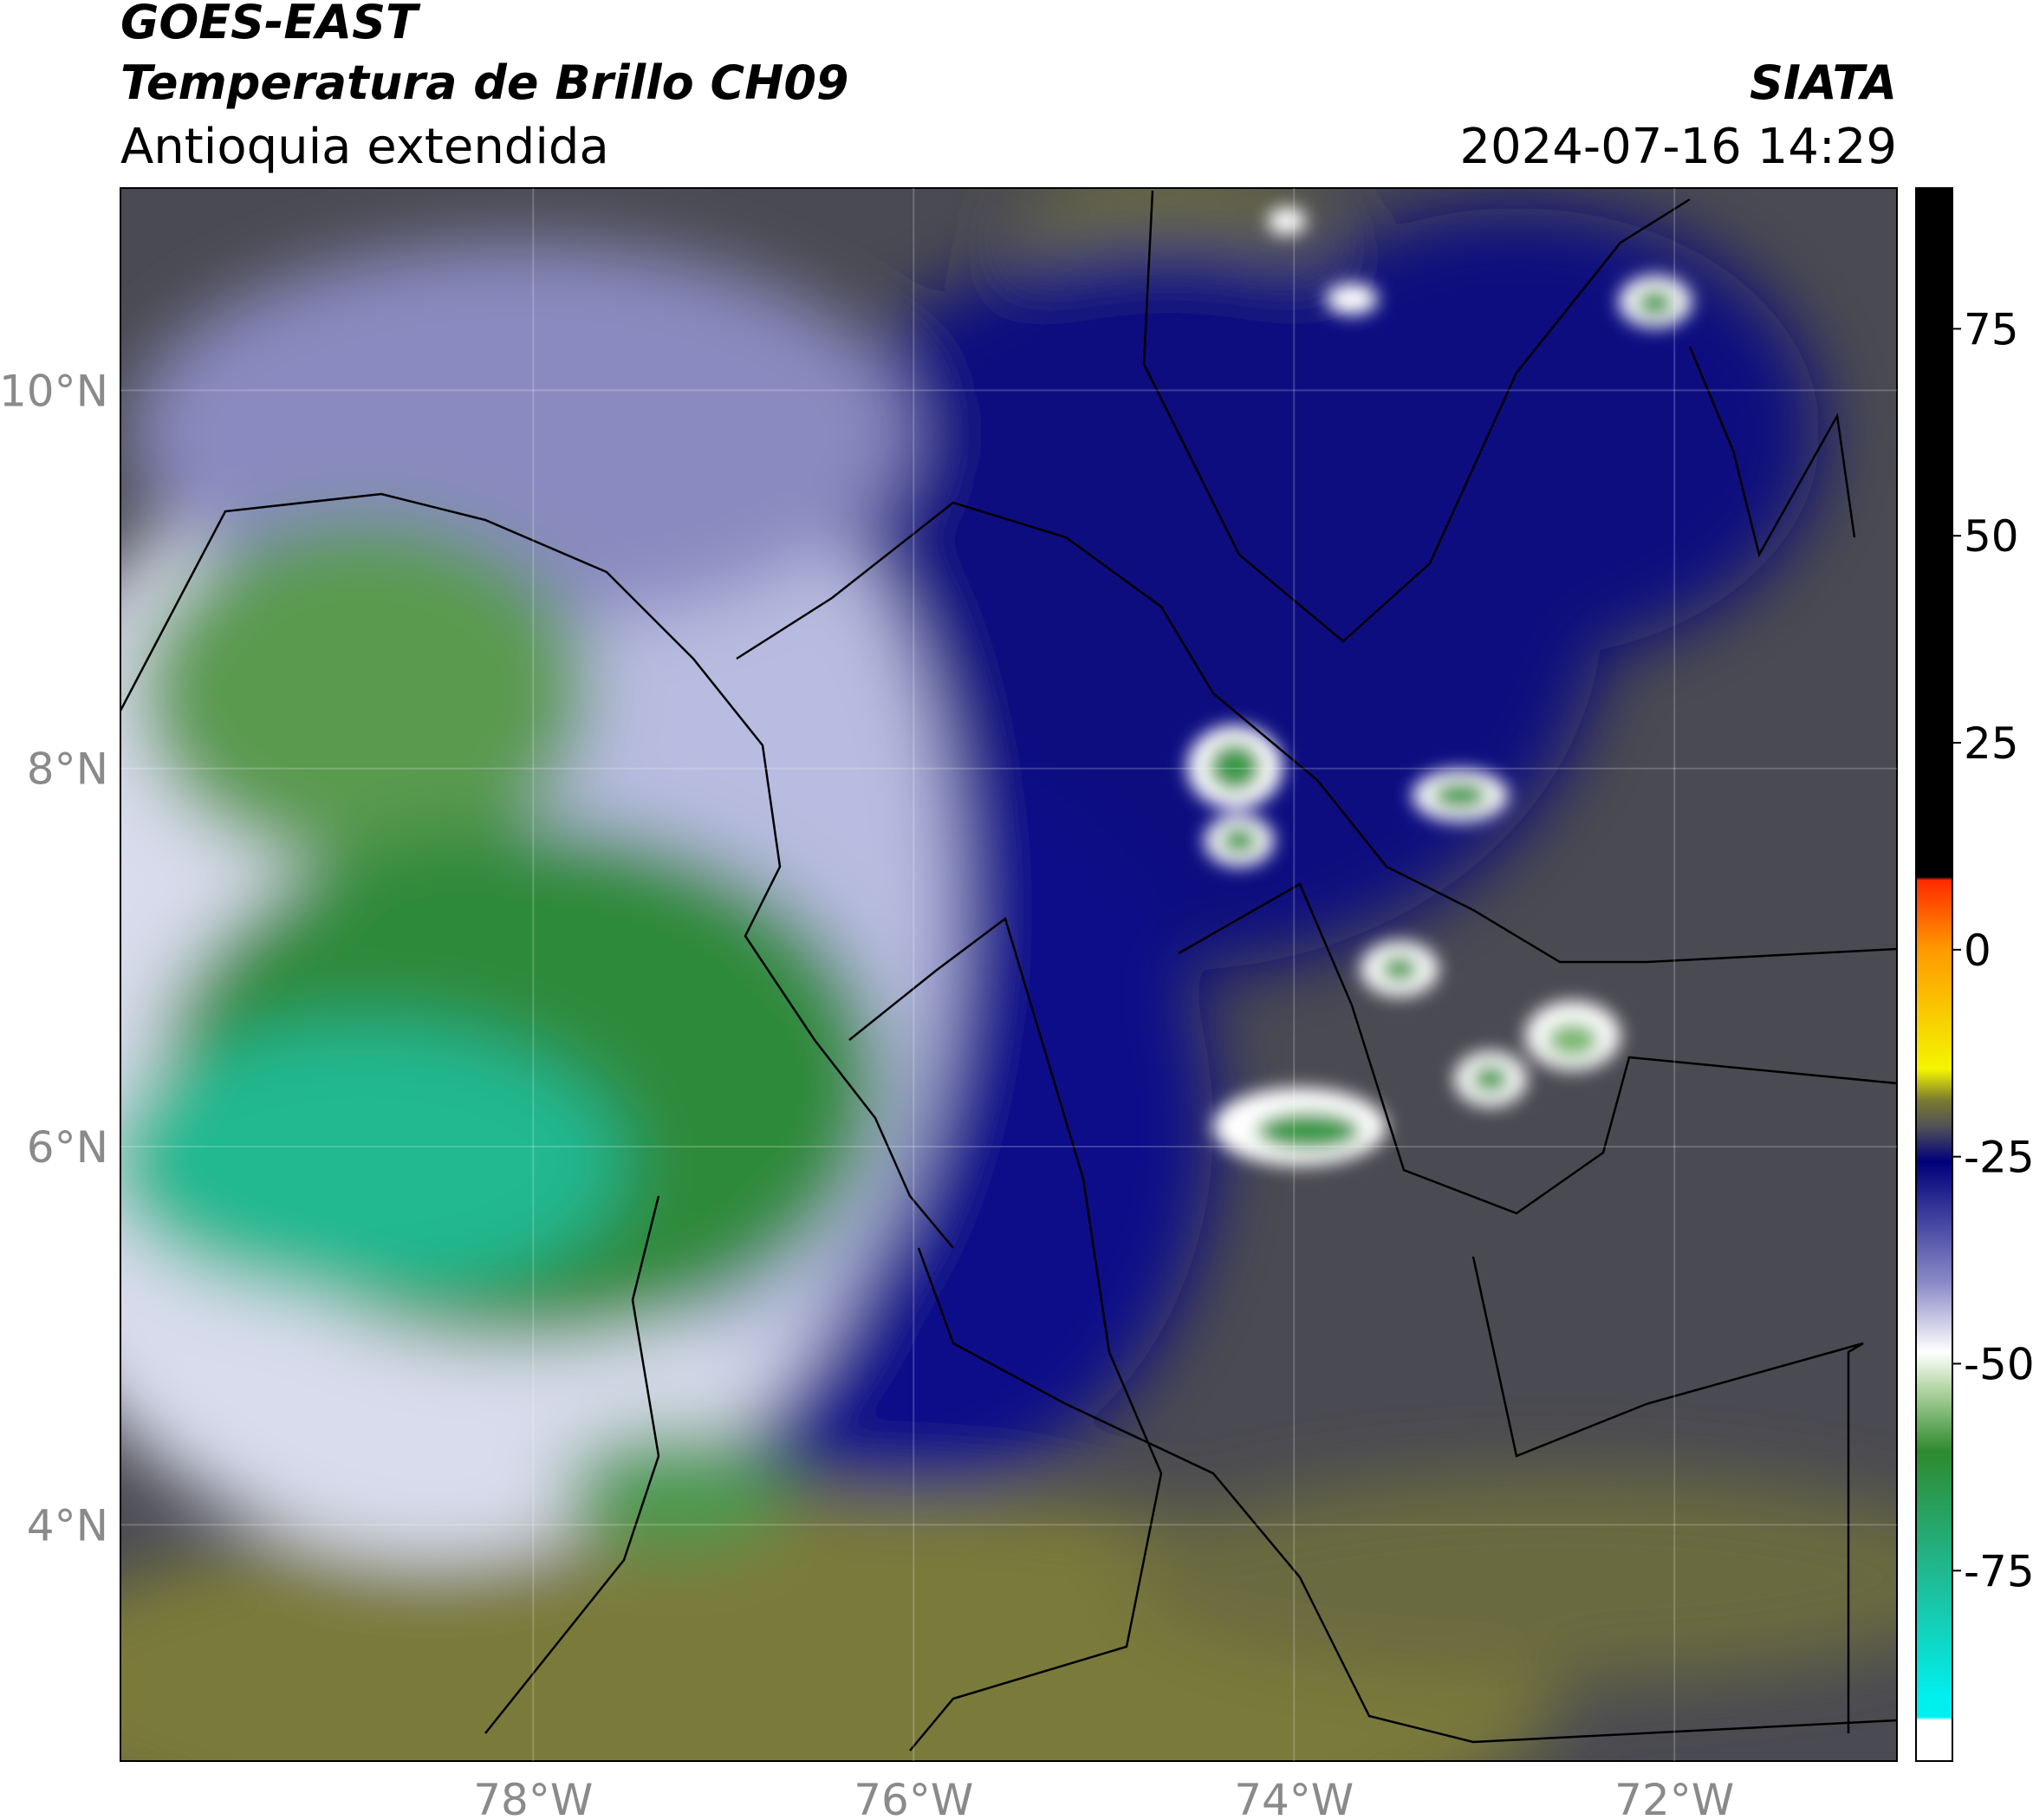 The height and width of the screenshot is (1820, 2033). I want to click on title: GOES-EAST, so click(270, 24).